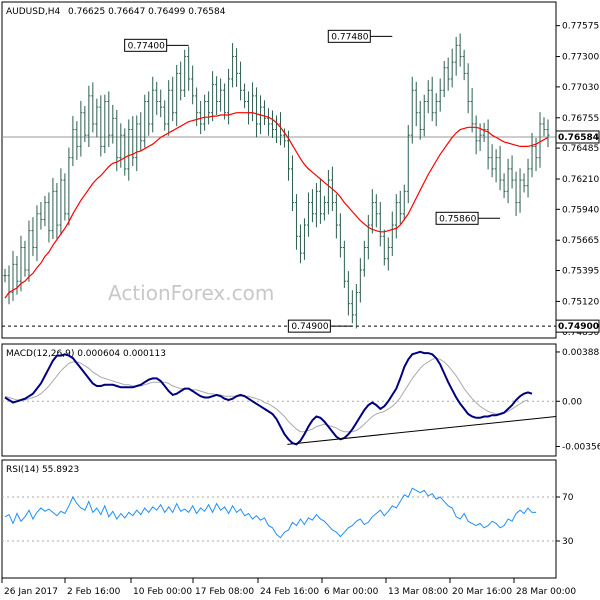  I want to click on price-hline-label-box, so click(577, 326).